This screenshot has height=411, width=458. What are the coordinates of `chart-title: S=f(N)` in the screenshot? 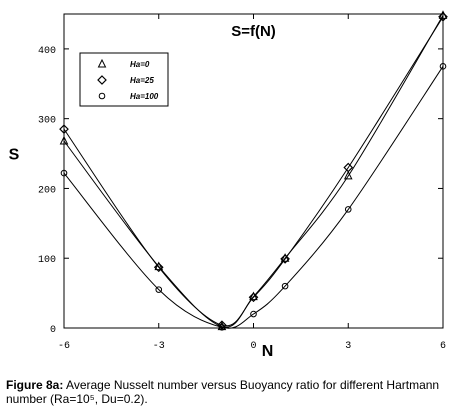 It's located at (253, 31).